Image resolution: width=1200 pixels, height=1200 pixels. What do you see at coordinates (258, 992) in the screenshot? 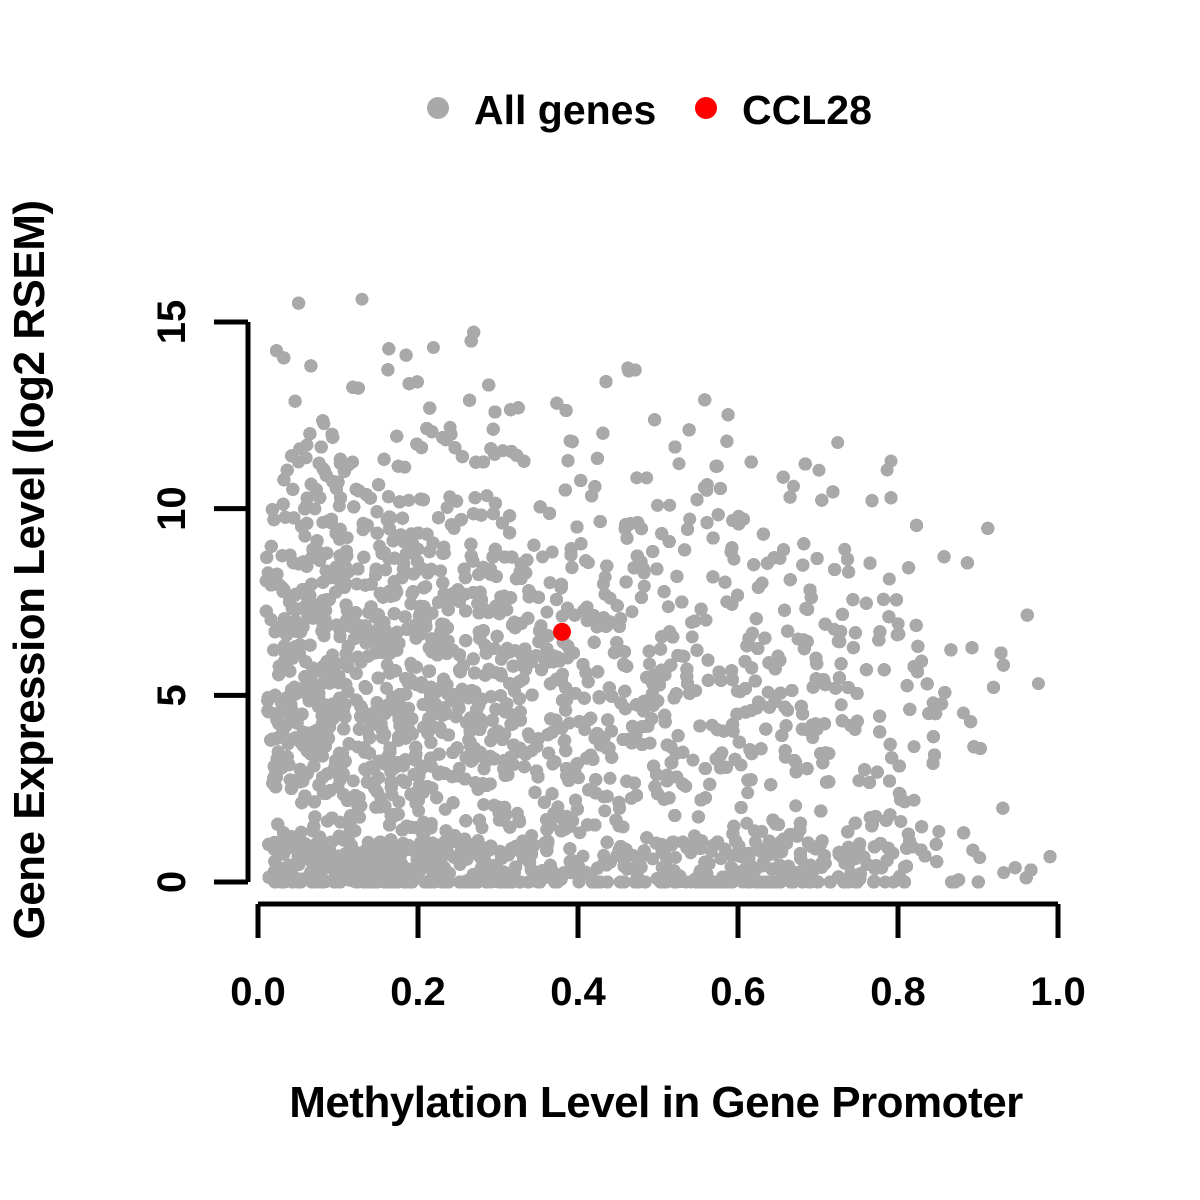
I see `x-tick-label: 0.0` at bounding box center [258, 992].